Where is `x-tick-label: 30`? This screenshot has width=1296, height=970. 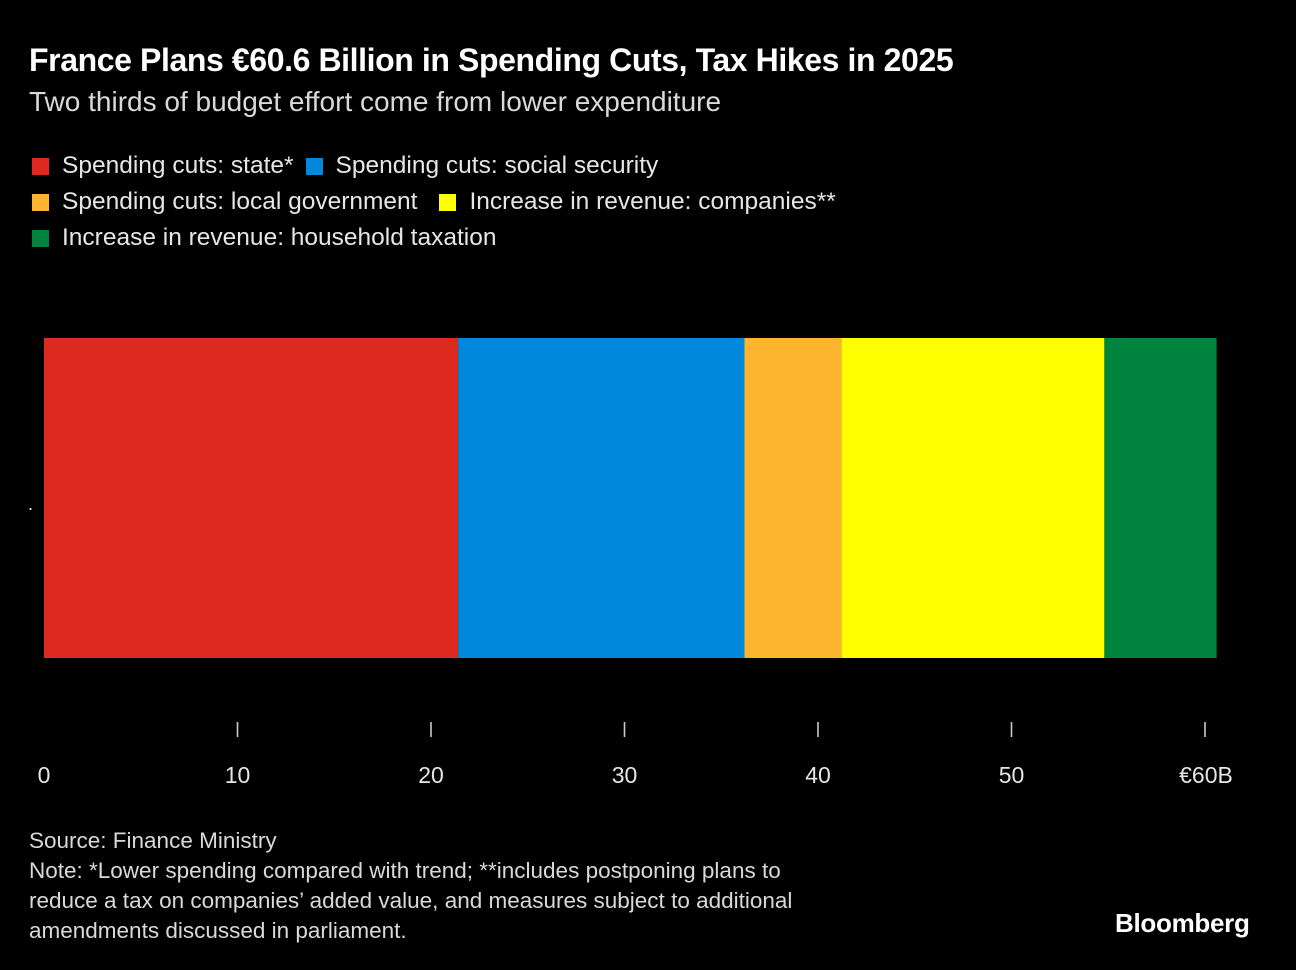
x-tick-label: 30 is located at coordinates (625, 775).